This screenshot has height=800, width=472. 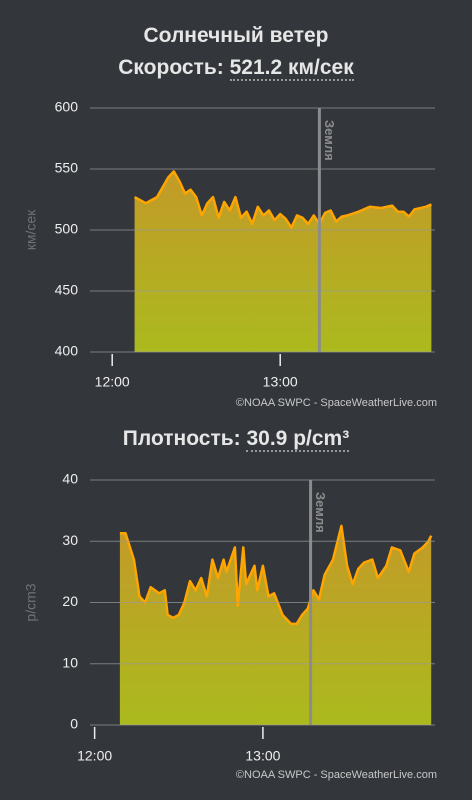 I want to click on y-tick-label: 40, so click(x=70, y=479).